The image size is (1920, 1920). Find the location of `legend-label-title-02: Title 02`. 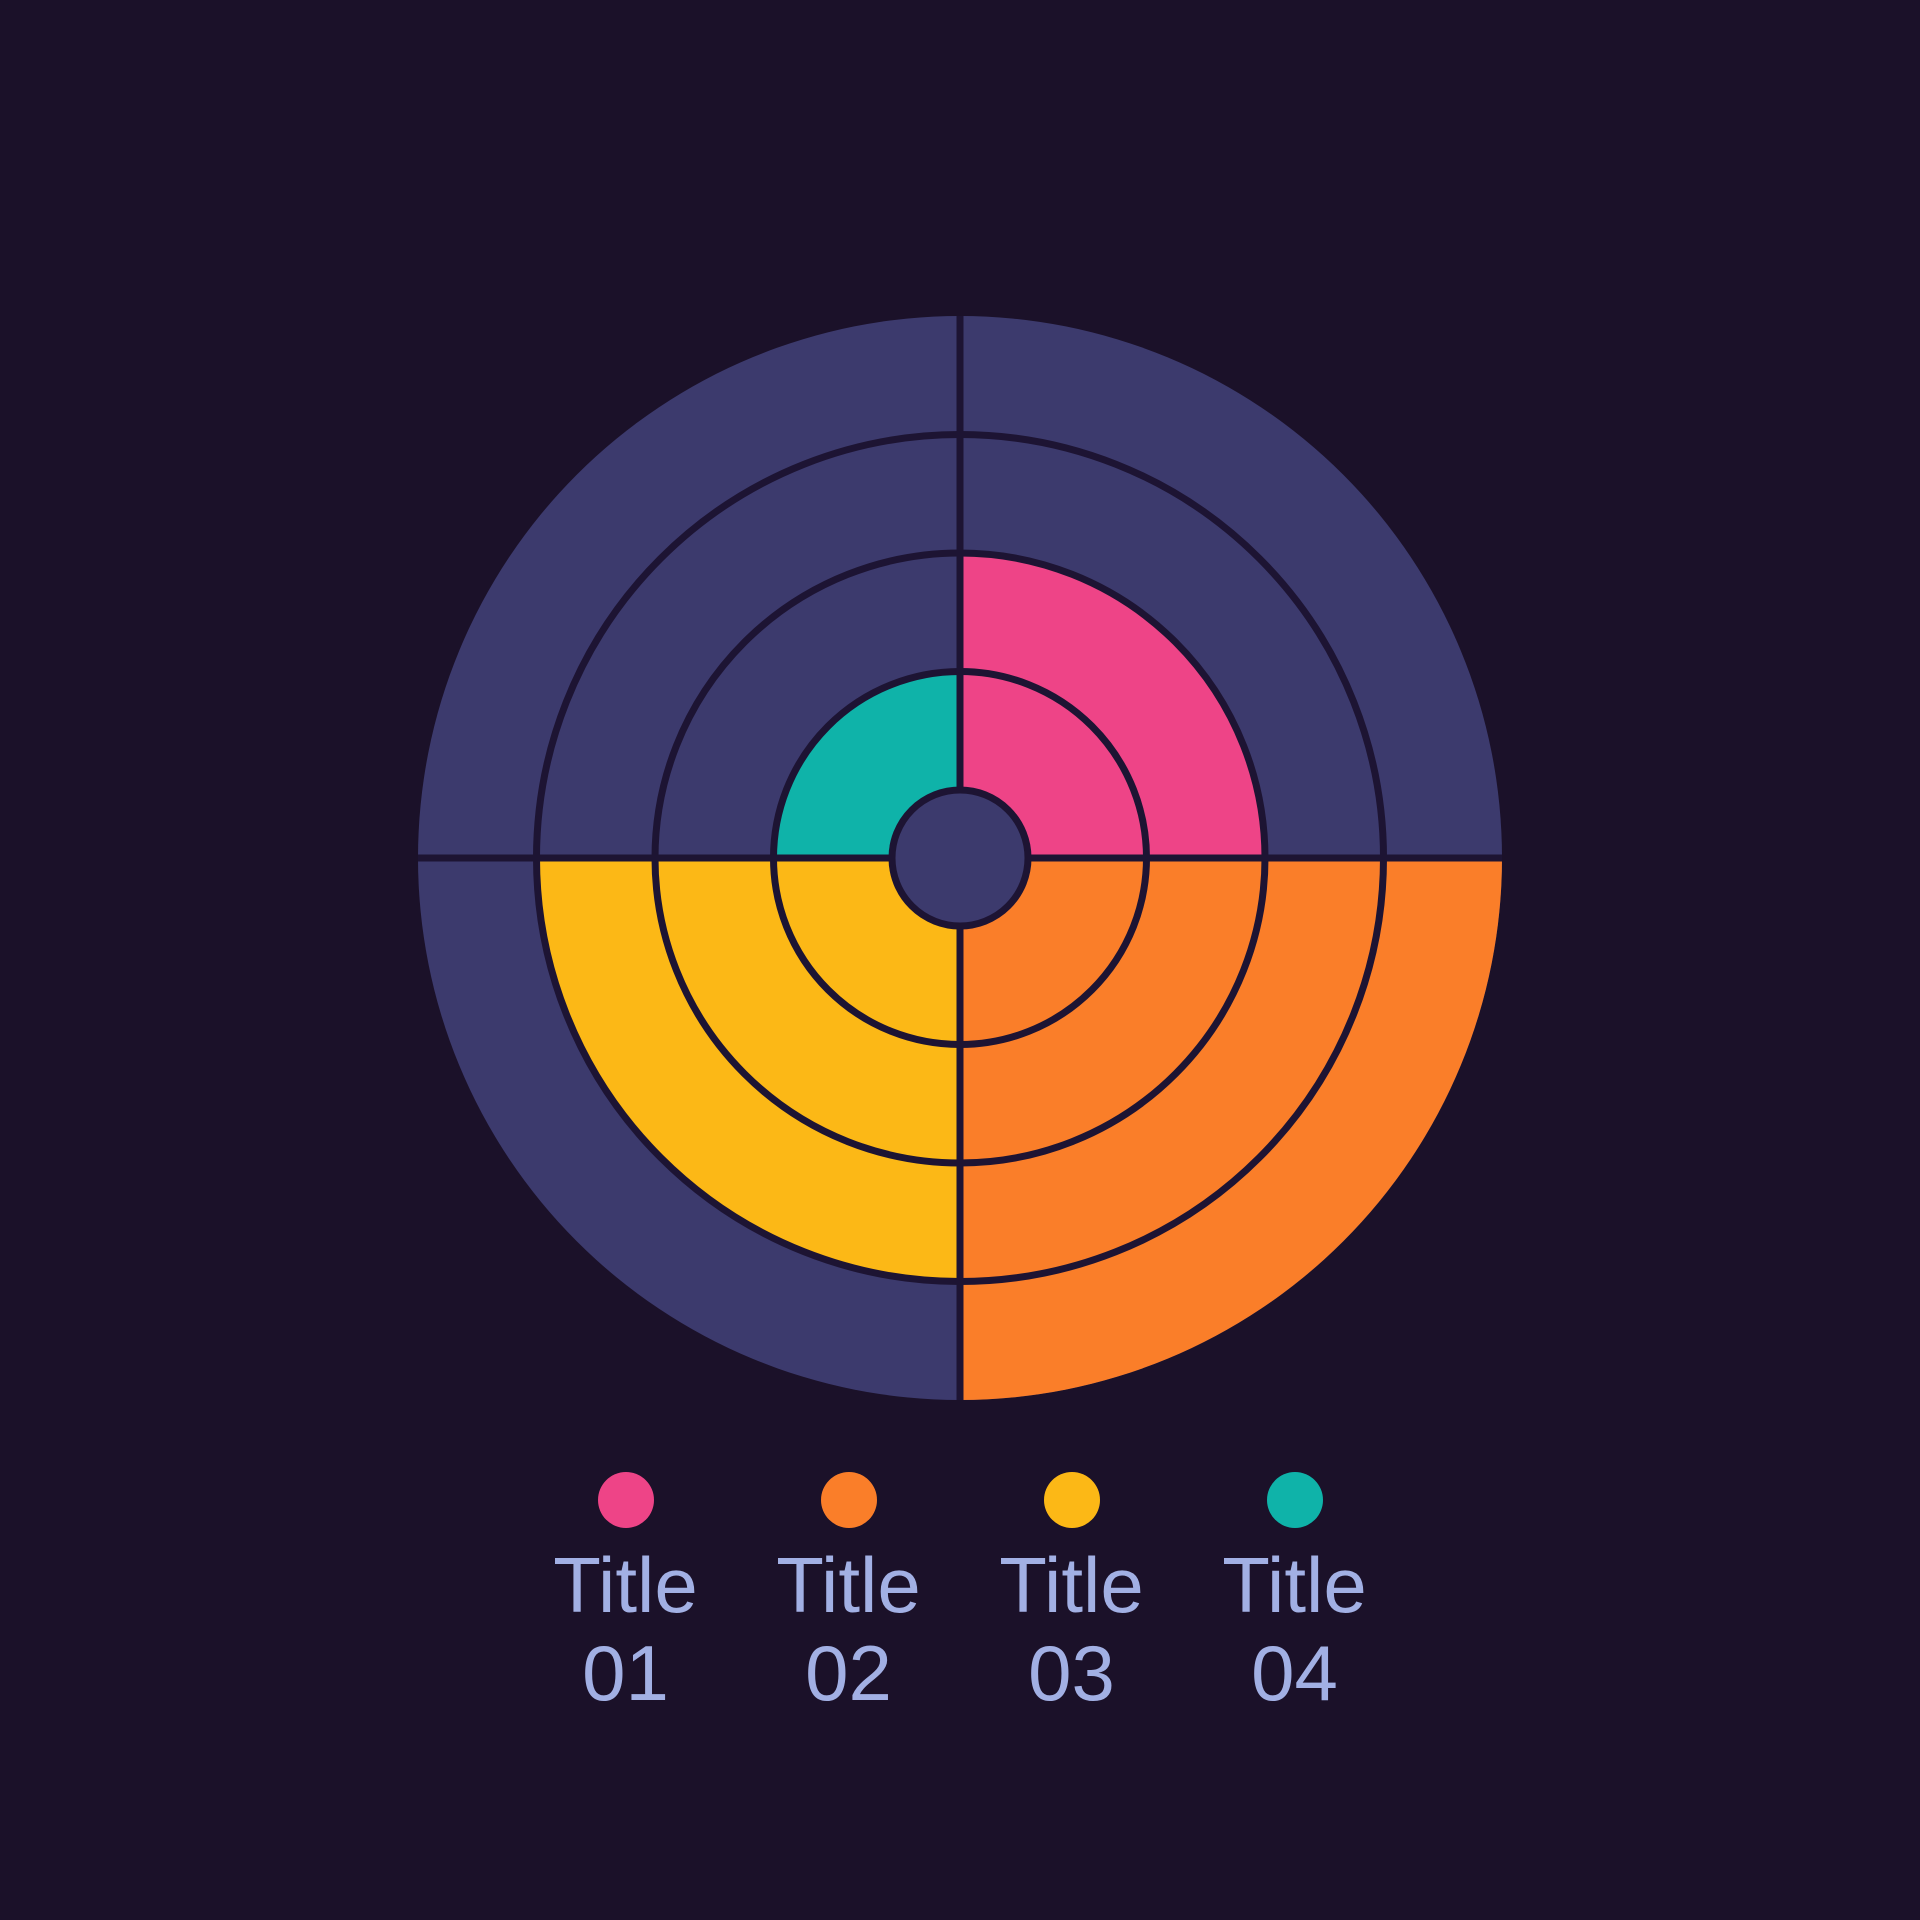

legend-label-title-02: Title 02 is located at coordinates (848, 1629).